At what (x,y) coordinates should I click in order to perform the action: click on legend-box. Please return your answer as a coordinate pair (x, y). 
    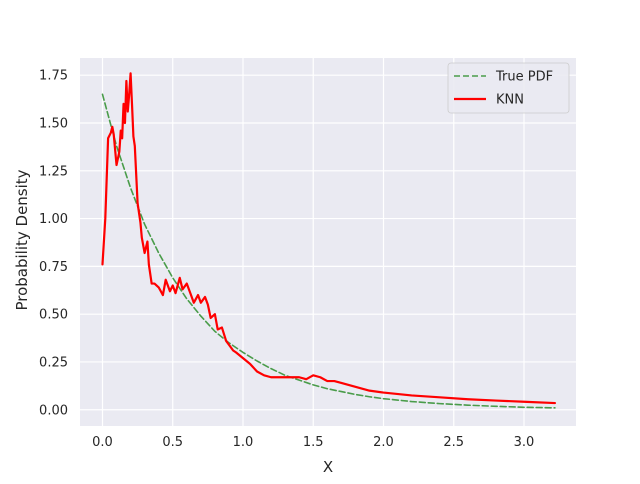
    Looking at the image, I should click on (508, 88).